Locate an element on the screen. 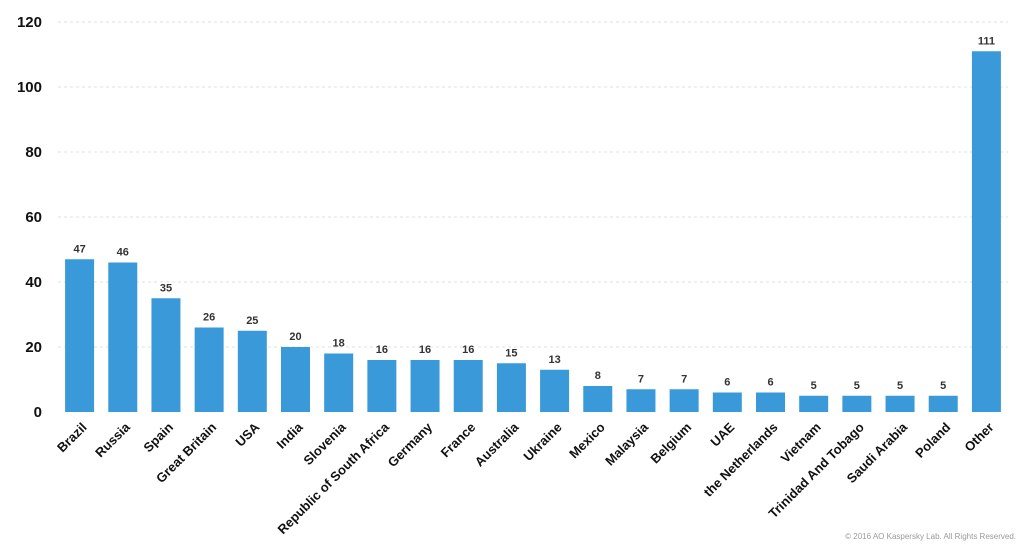  x-tick-label: Brazil is located at coordinates (72, 438).